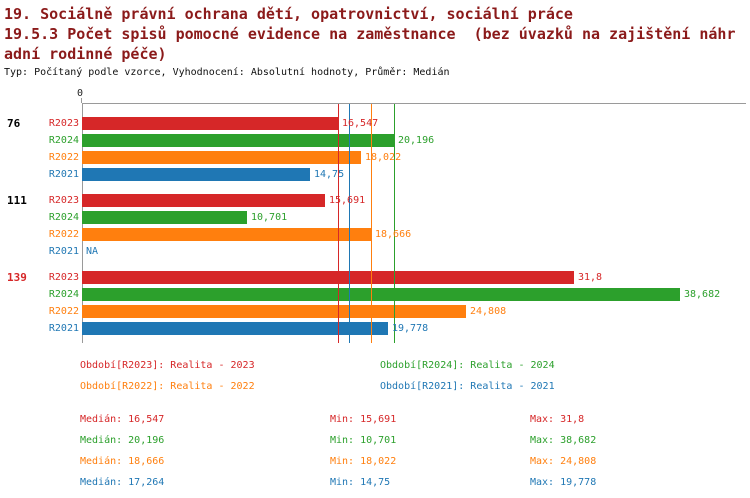  Describe the element at coordinates (122, 461) in the screenshot. I see `stat-median-r2022: Medián: 18,666` at that location.